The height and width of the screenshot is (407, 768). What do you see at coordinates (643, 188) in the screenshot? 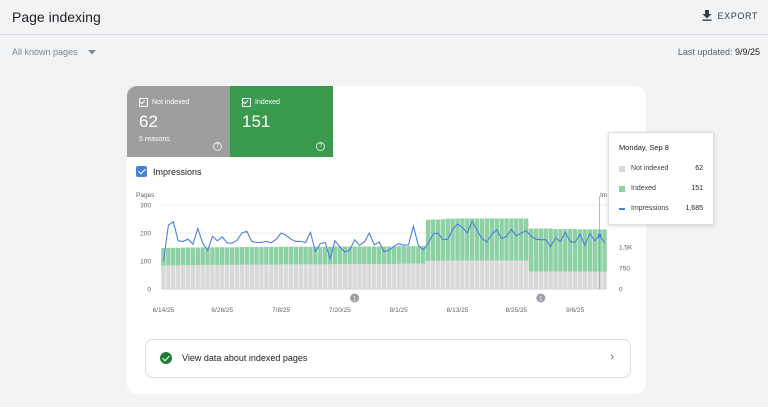
I see `tooltip-row-label: Indexed` at bounding box center [643, 188].